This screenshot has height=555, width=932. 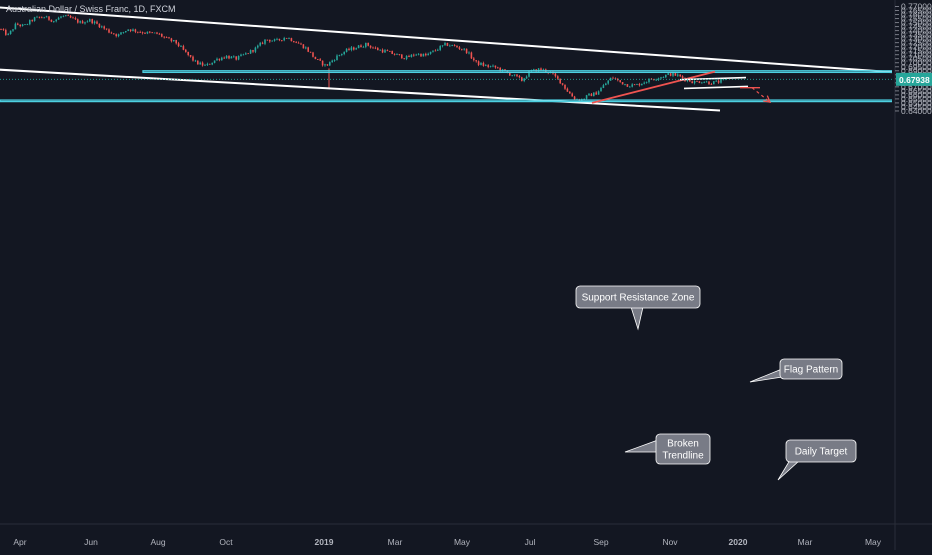 I want to click on upper-channel-line, so click(x=447, y=40).